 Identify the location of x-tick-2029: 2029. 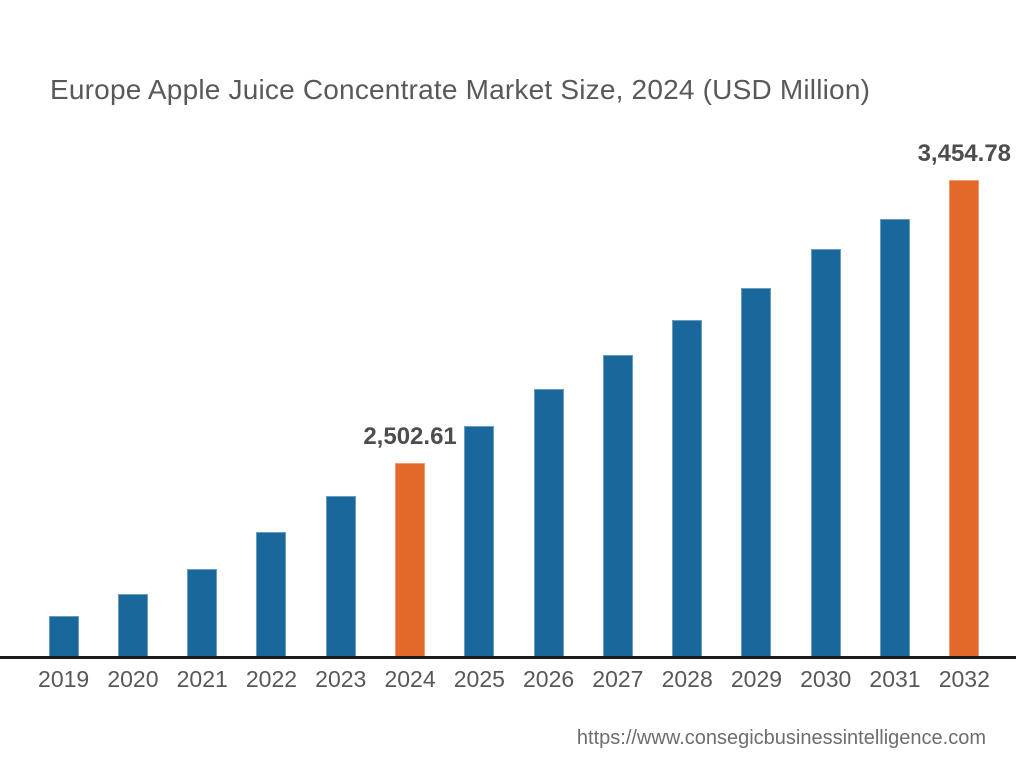
(756, 679).